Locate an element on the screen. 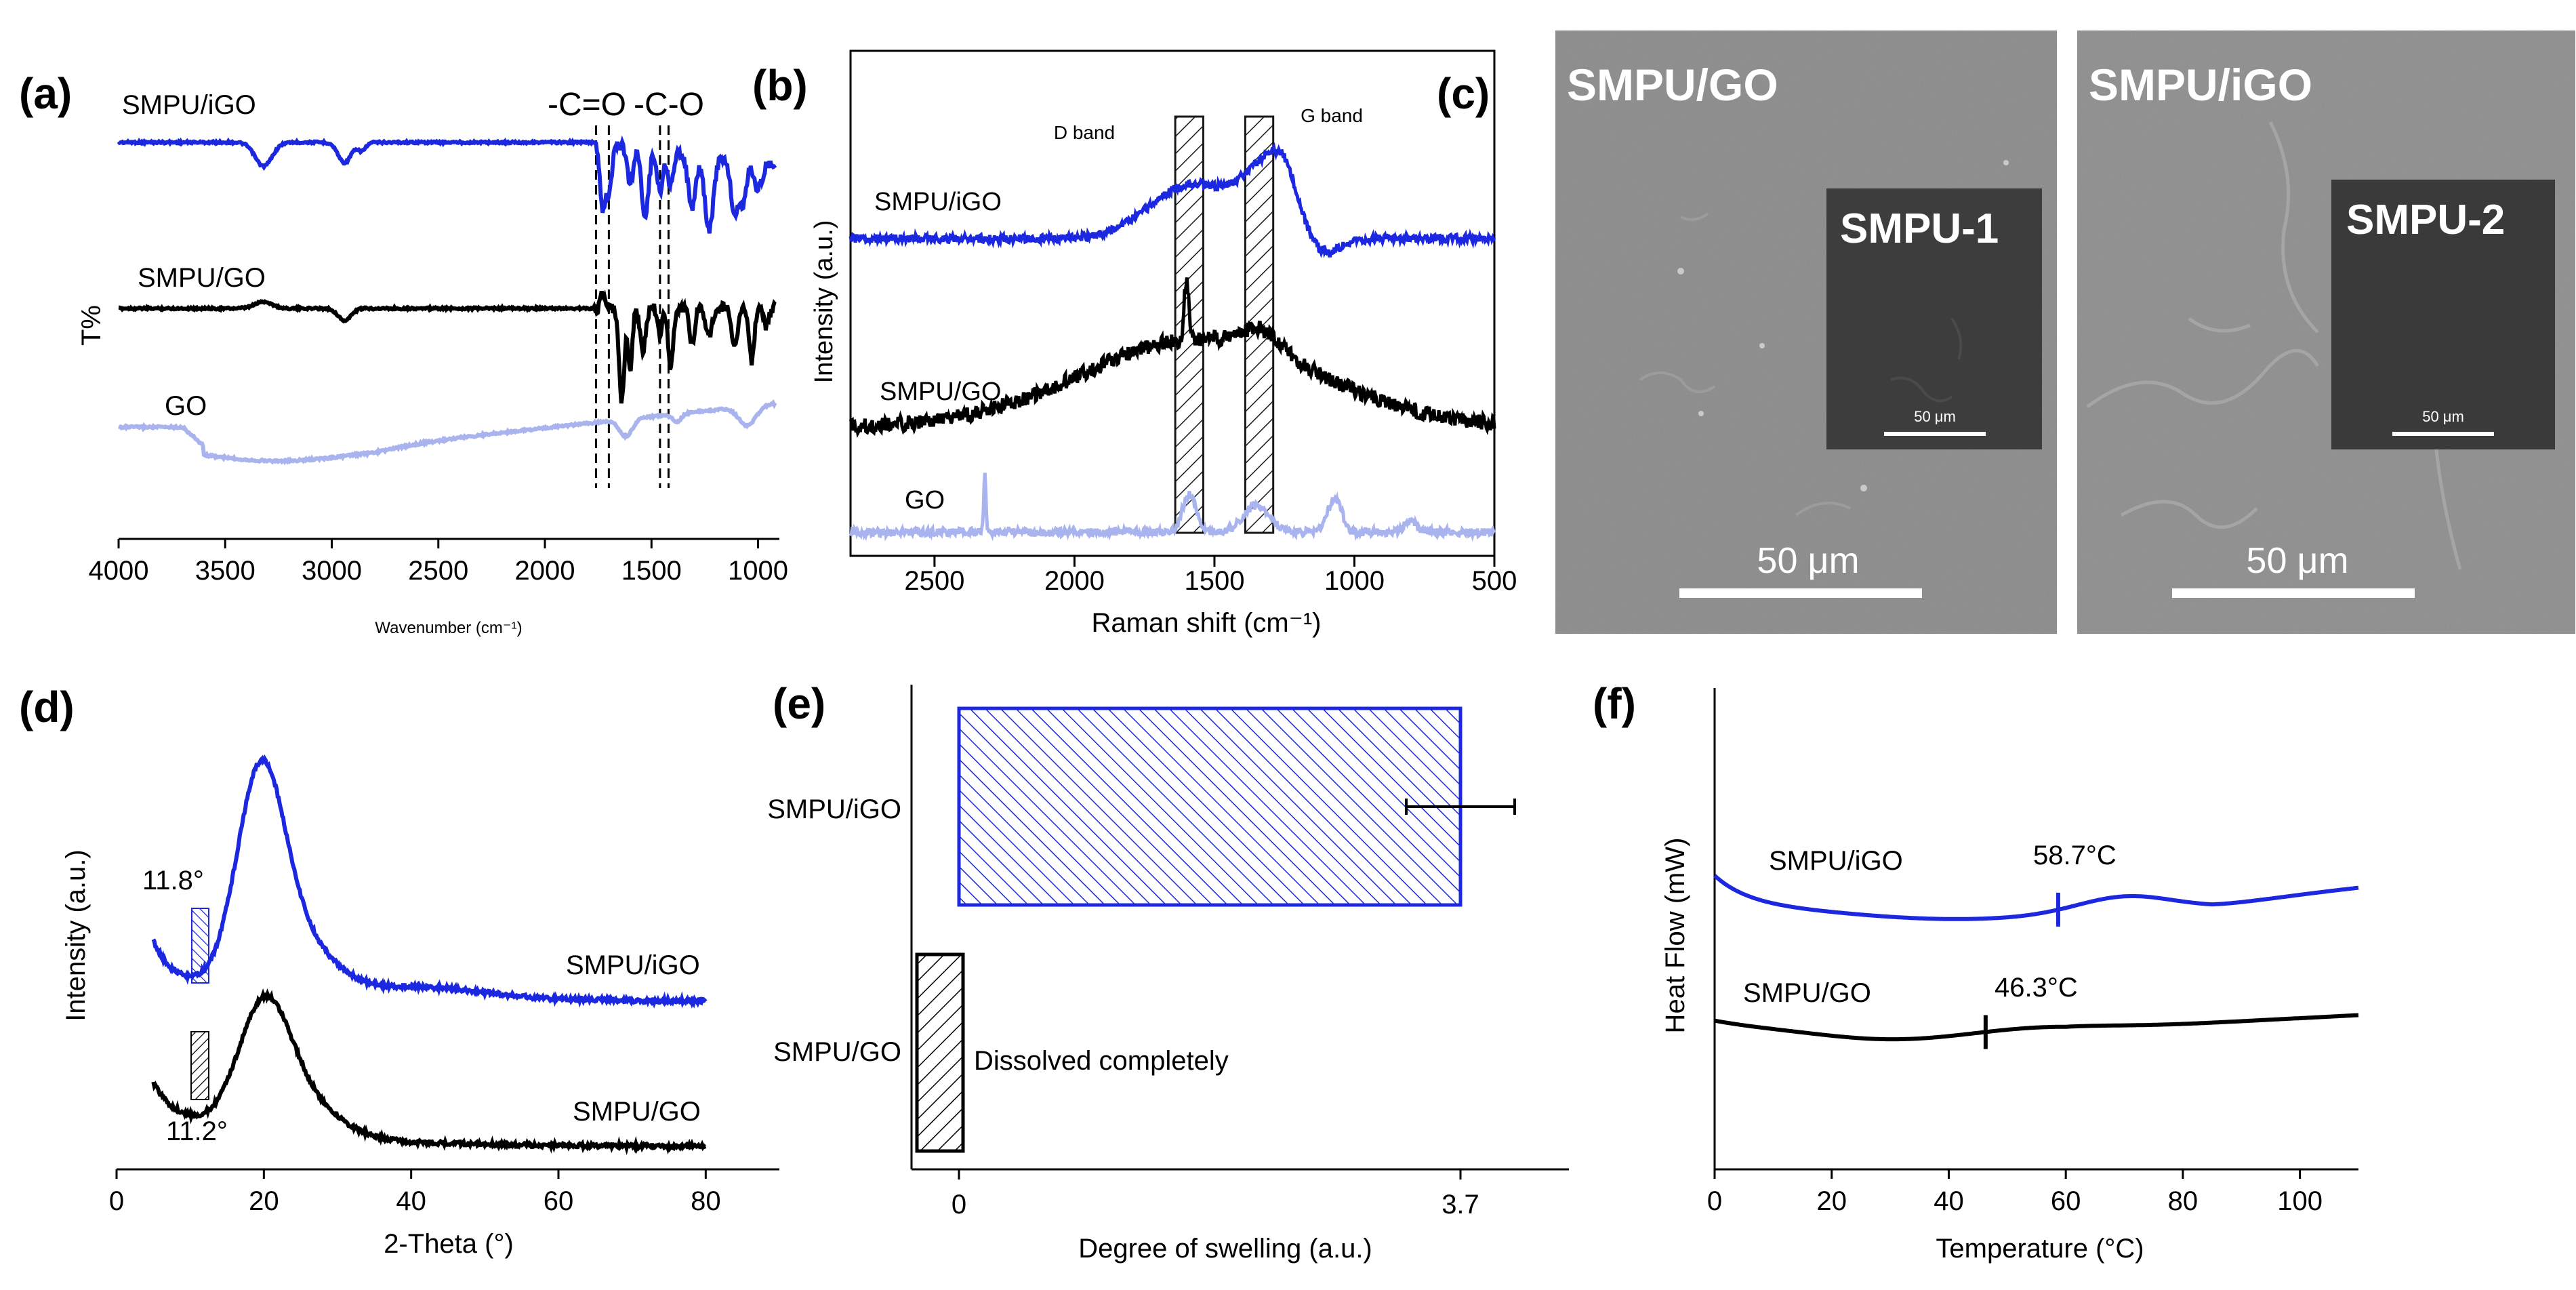 This screenshot has height=1290, width=2576. panel-label-a: (a) is located at coordinates (45, 93).